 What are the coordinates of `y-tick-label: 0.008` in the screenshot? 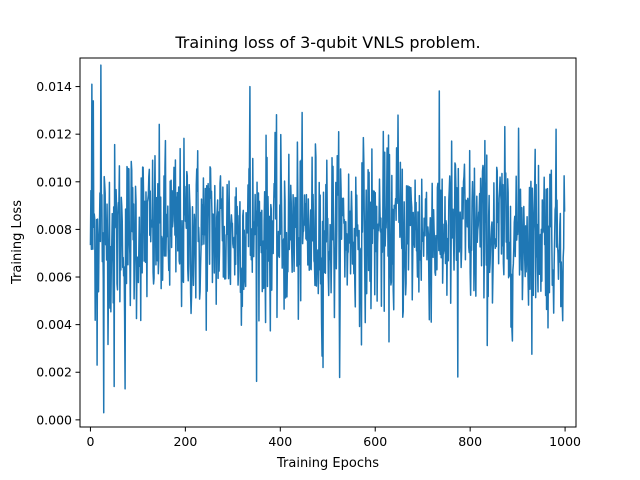 It's located at (54, 229).